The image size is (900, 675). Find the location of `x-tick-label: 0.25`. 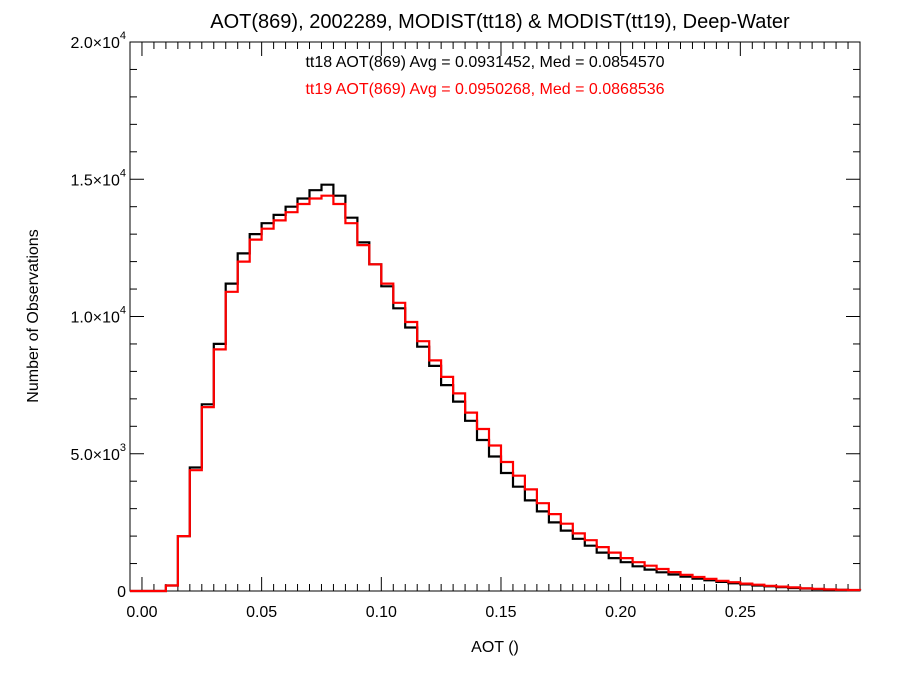

x-tick-label: 0.25 is located at coordinates (740, 612).